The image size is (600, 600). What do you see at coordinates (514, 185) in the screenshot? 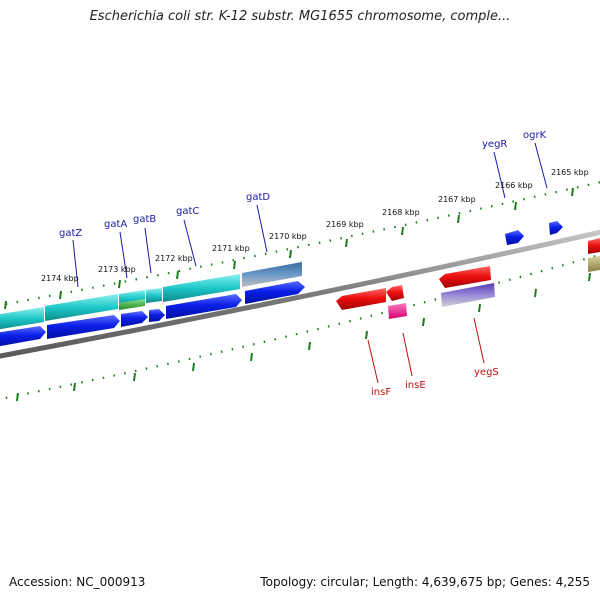
I see `scale-label: 2166 kbp` at bounding box center [514, 185].